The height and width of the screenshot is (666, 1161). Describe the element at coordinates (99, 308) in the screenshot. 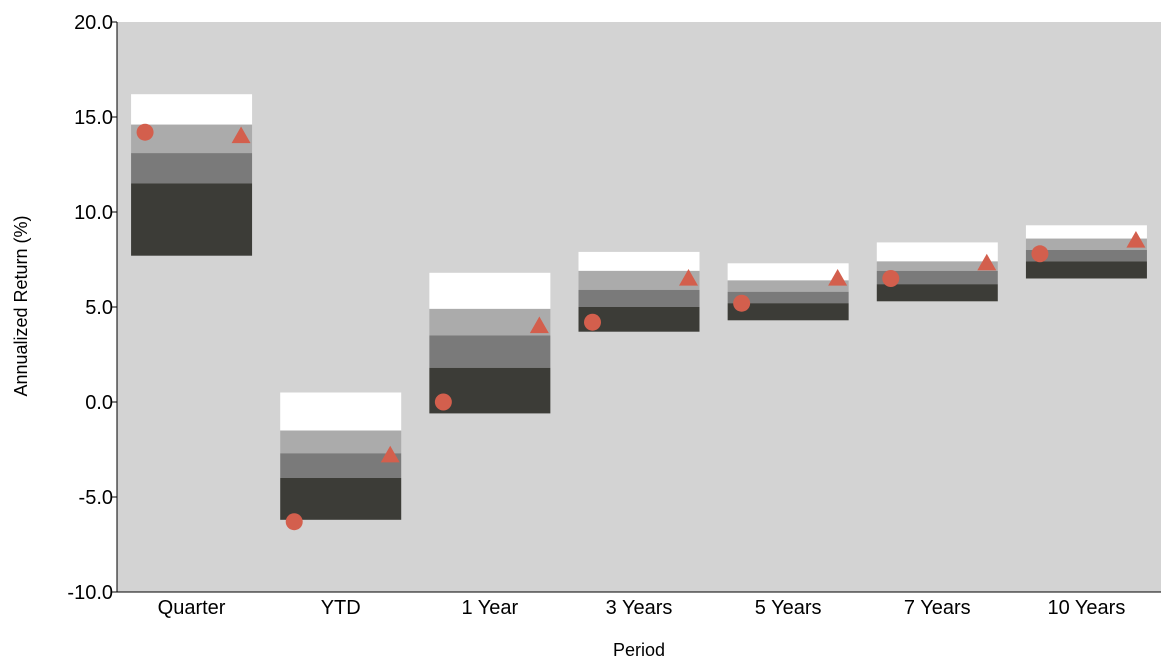

I see `y-tick-label: 5.0` at that location.